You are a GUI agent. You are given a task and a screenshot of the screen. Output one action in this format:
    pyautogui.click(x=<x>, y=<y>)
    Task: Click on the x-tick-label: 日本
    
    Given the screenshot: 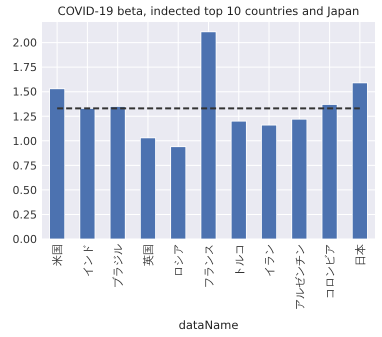 What is the action you would take?
    pyautogui.click(x=360, y=255)
    